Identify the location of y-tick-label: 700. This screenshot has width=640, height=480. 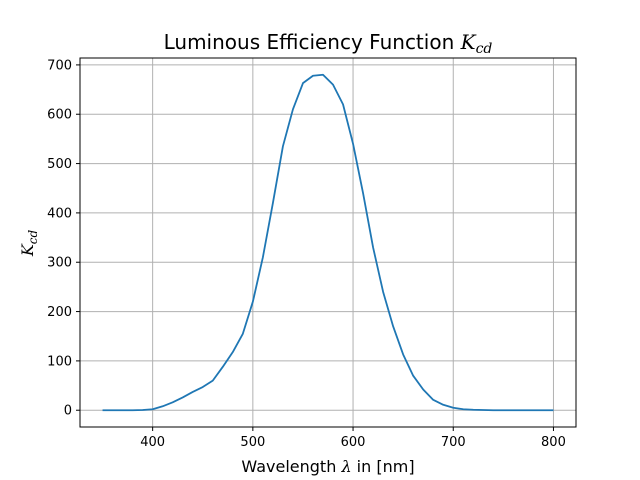
(59, 65).